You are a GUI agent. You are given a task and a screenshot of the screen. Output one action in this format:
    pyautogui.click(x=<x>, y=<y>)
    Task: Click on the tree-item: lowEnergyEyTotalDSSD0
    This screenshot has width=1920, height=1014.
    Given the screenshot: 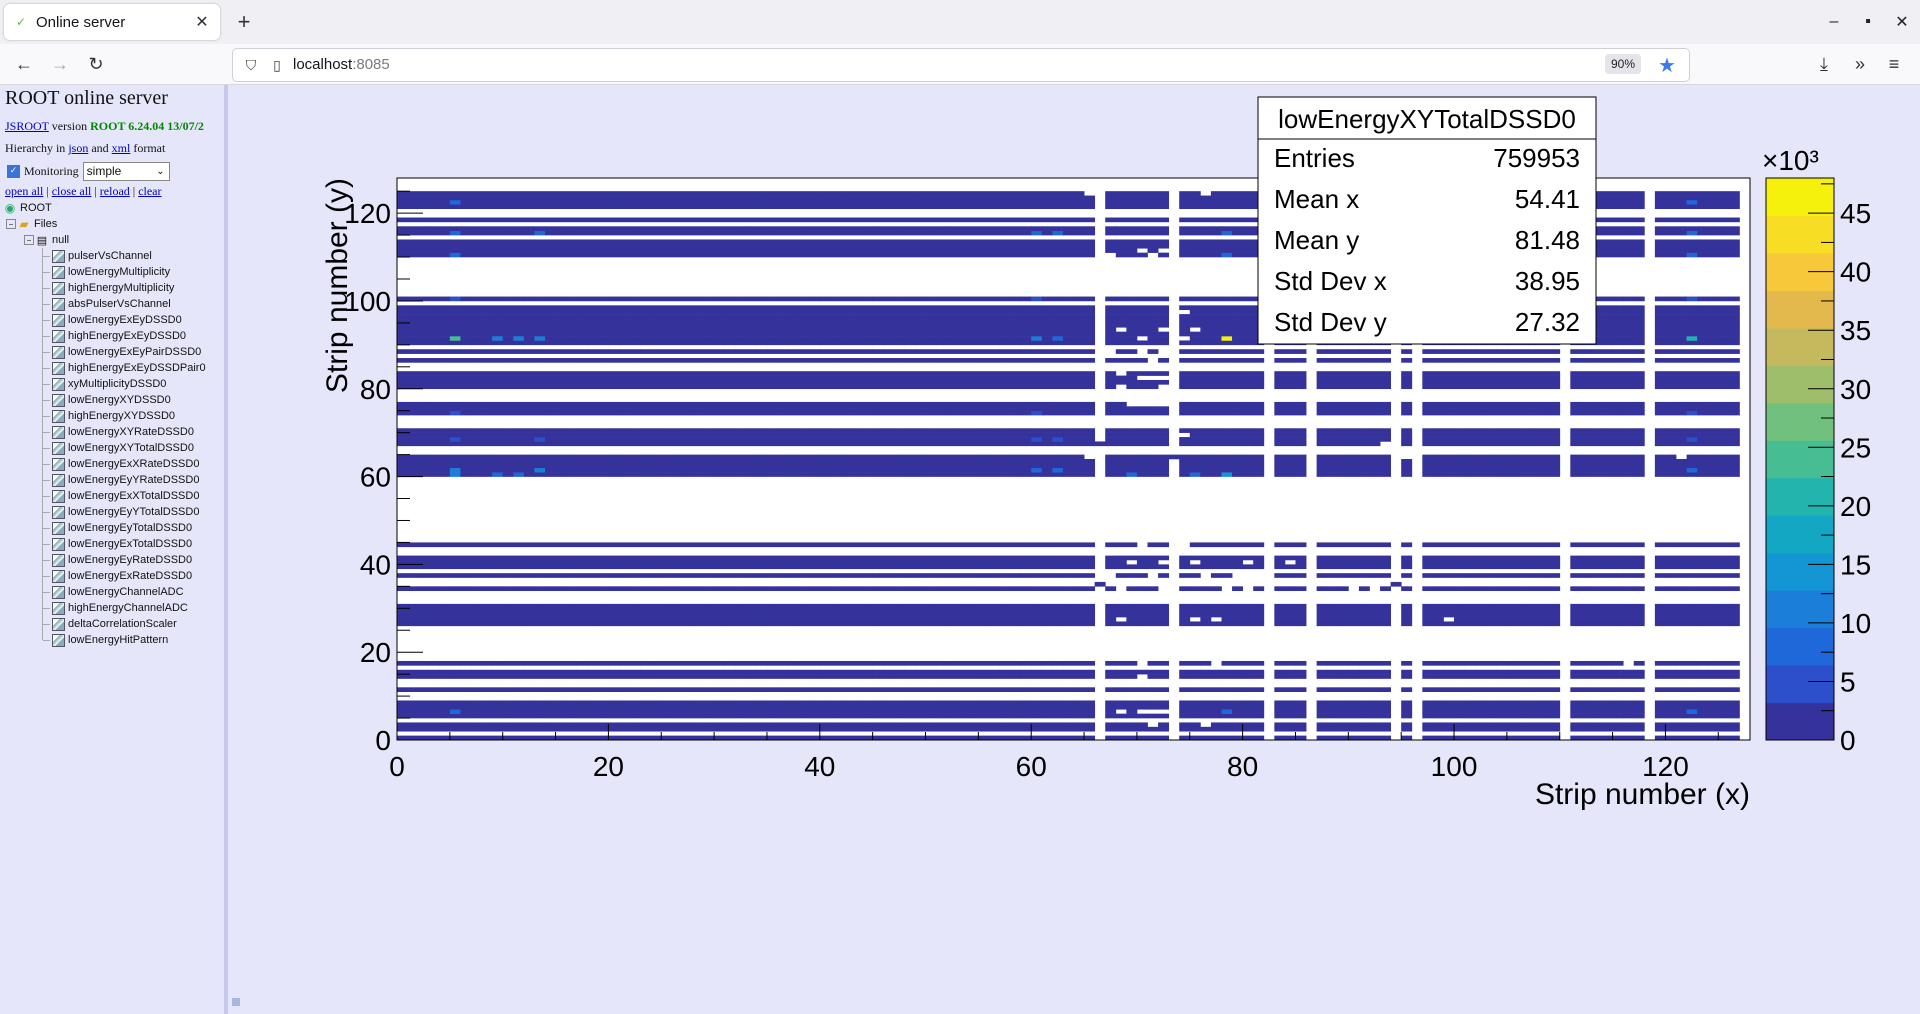 What is the action you would take?
    pyautogui.click(x=122, y=528)
    